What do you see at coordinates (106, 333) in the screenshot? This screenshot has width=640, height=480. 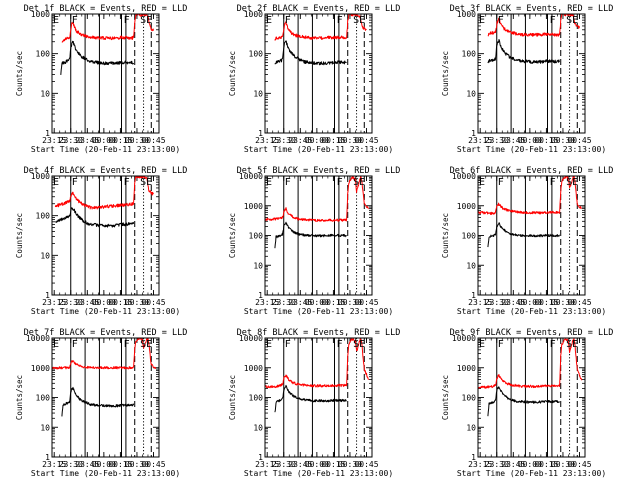 I see `panel-title: Det 7f BLACK = Events, RED = LLD` at bounding box center [106, 333].